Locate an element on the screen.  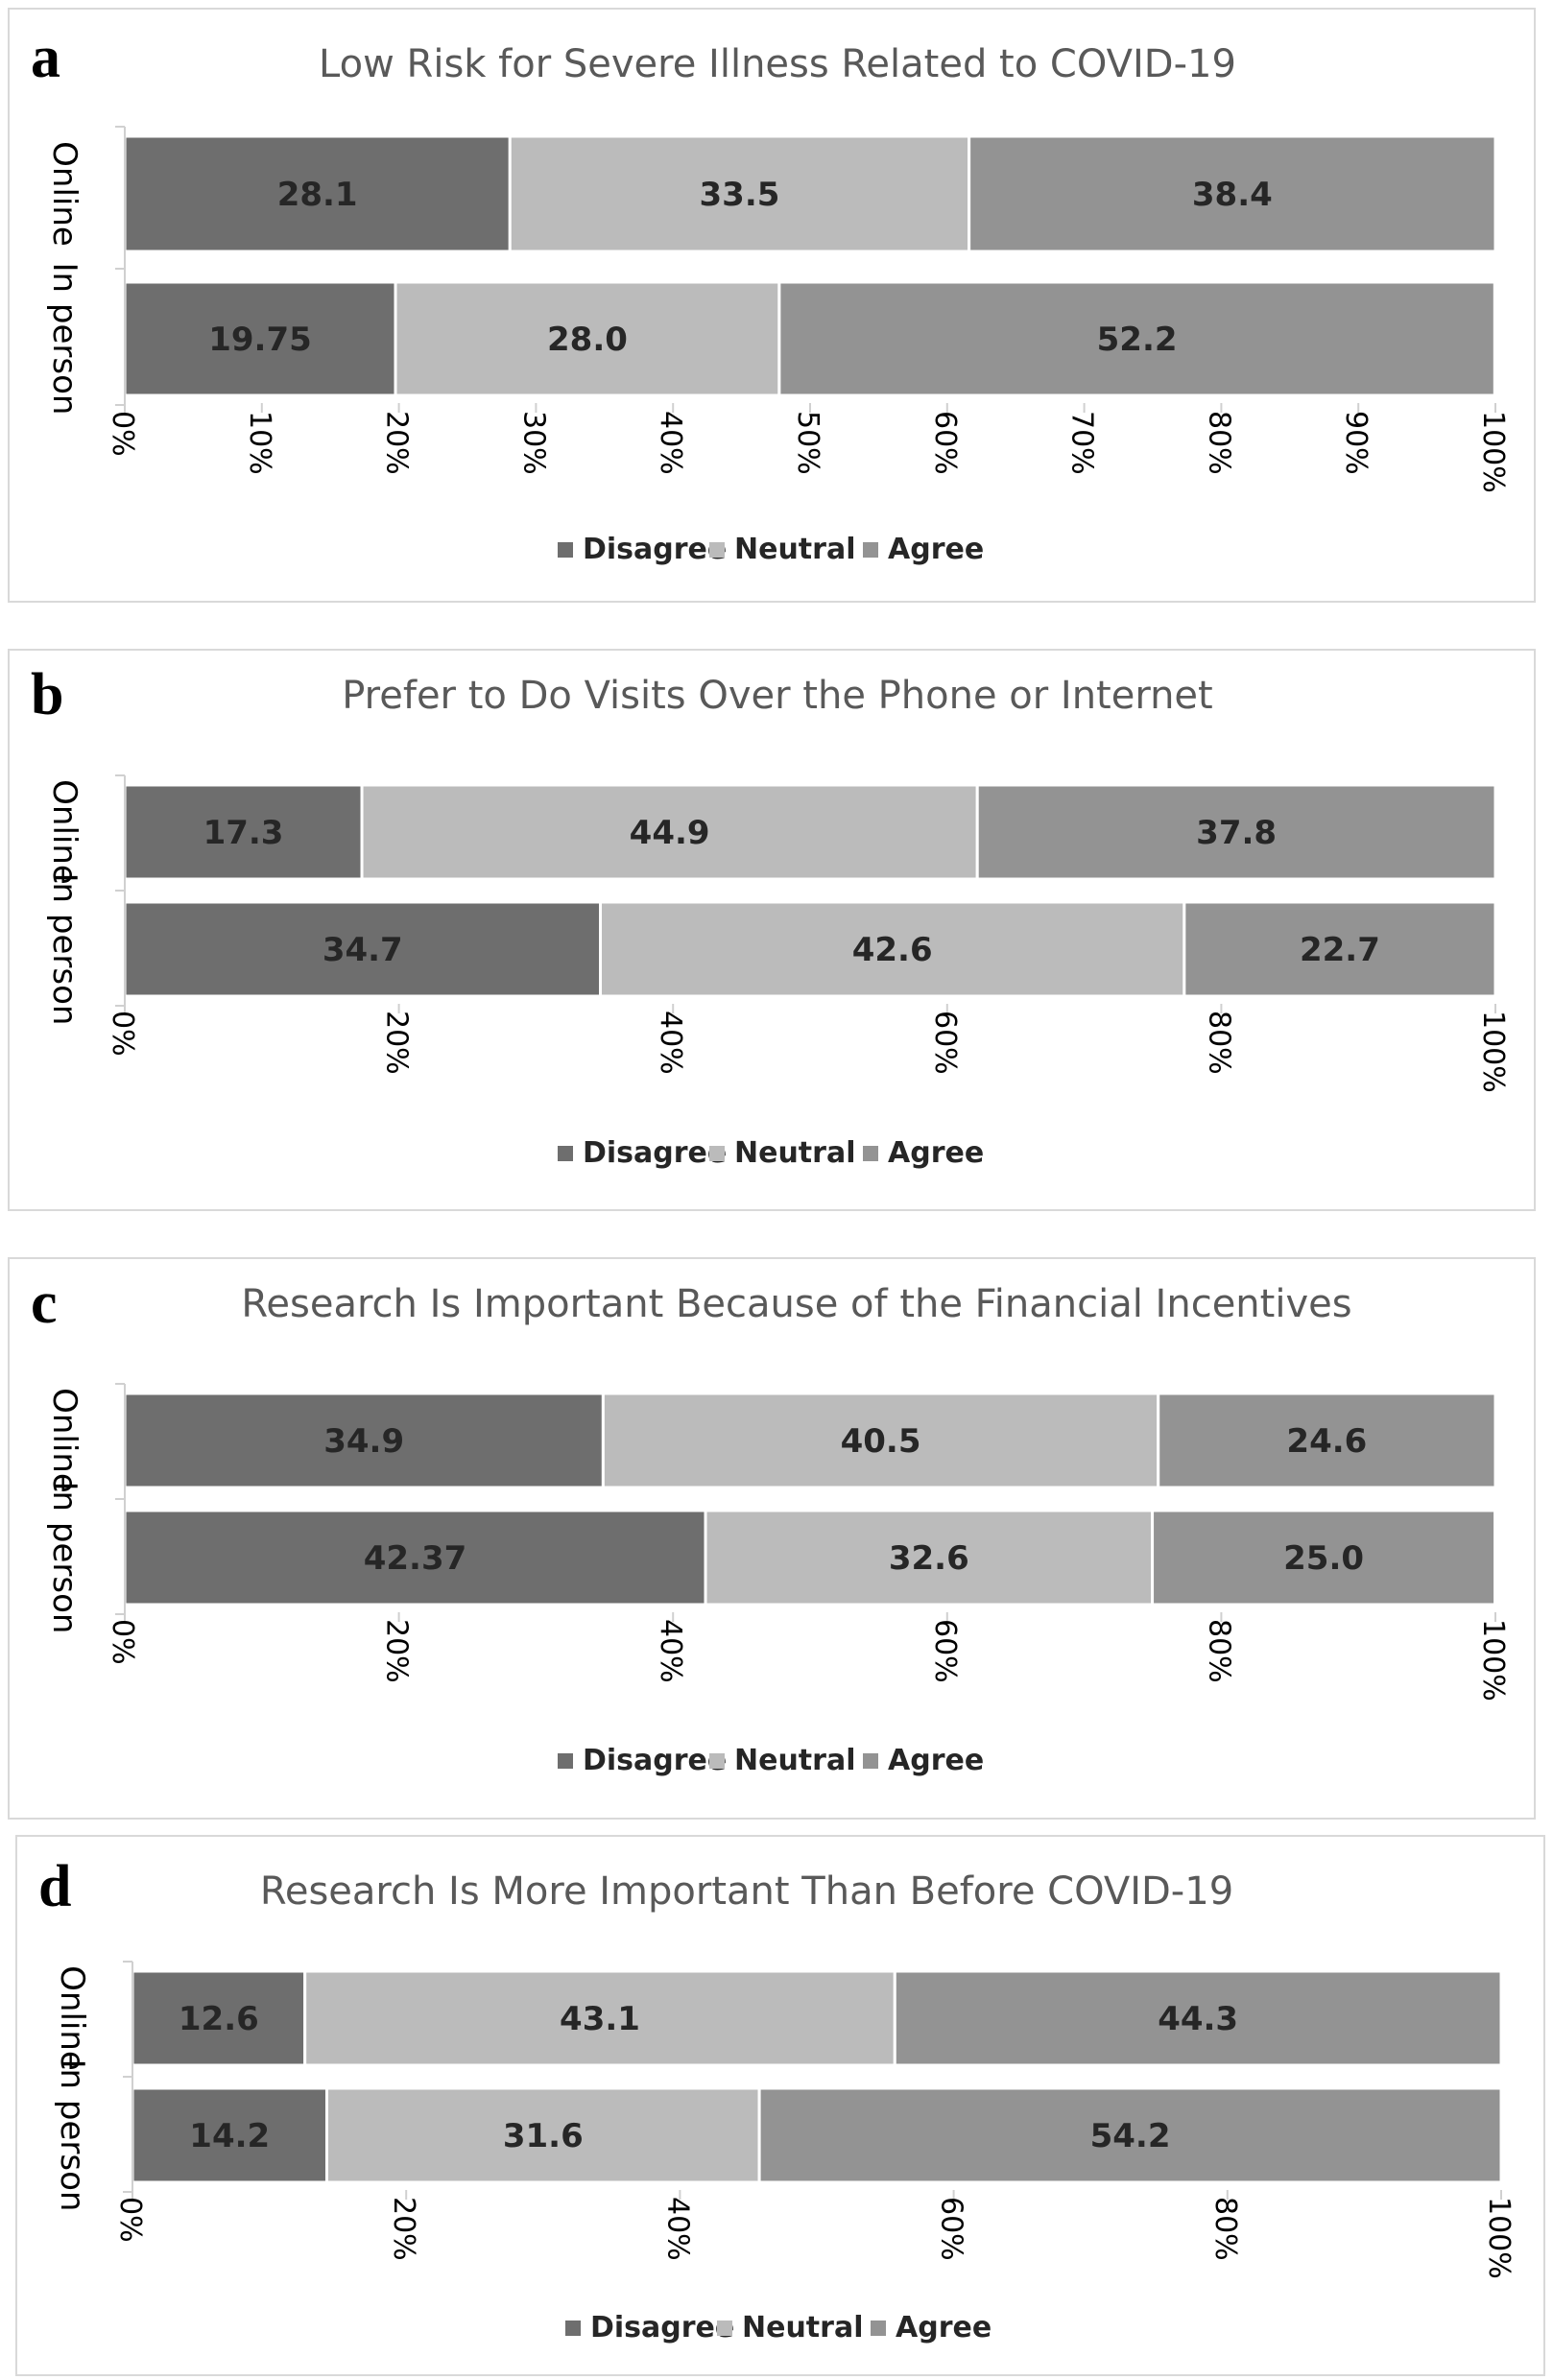
data-label: 34.9 is located at coordinates (364, 1442).